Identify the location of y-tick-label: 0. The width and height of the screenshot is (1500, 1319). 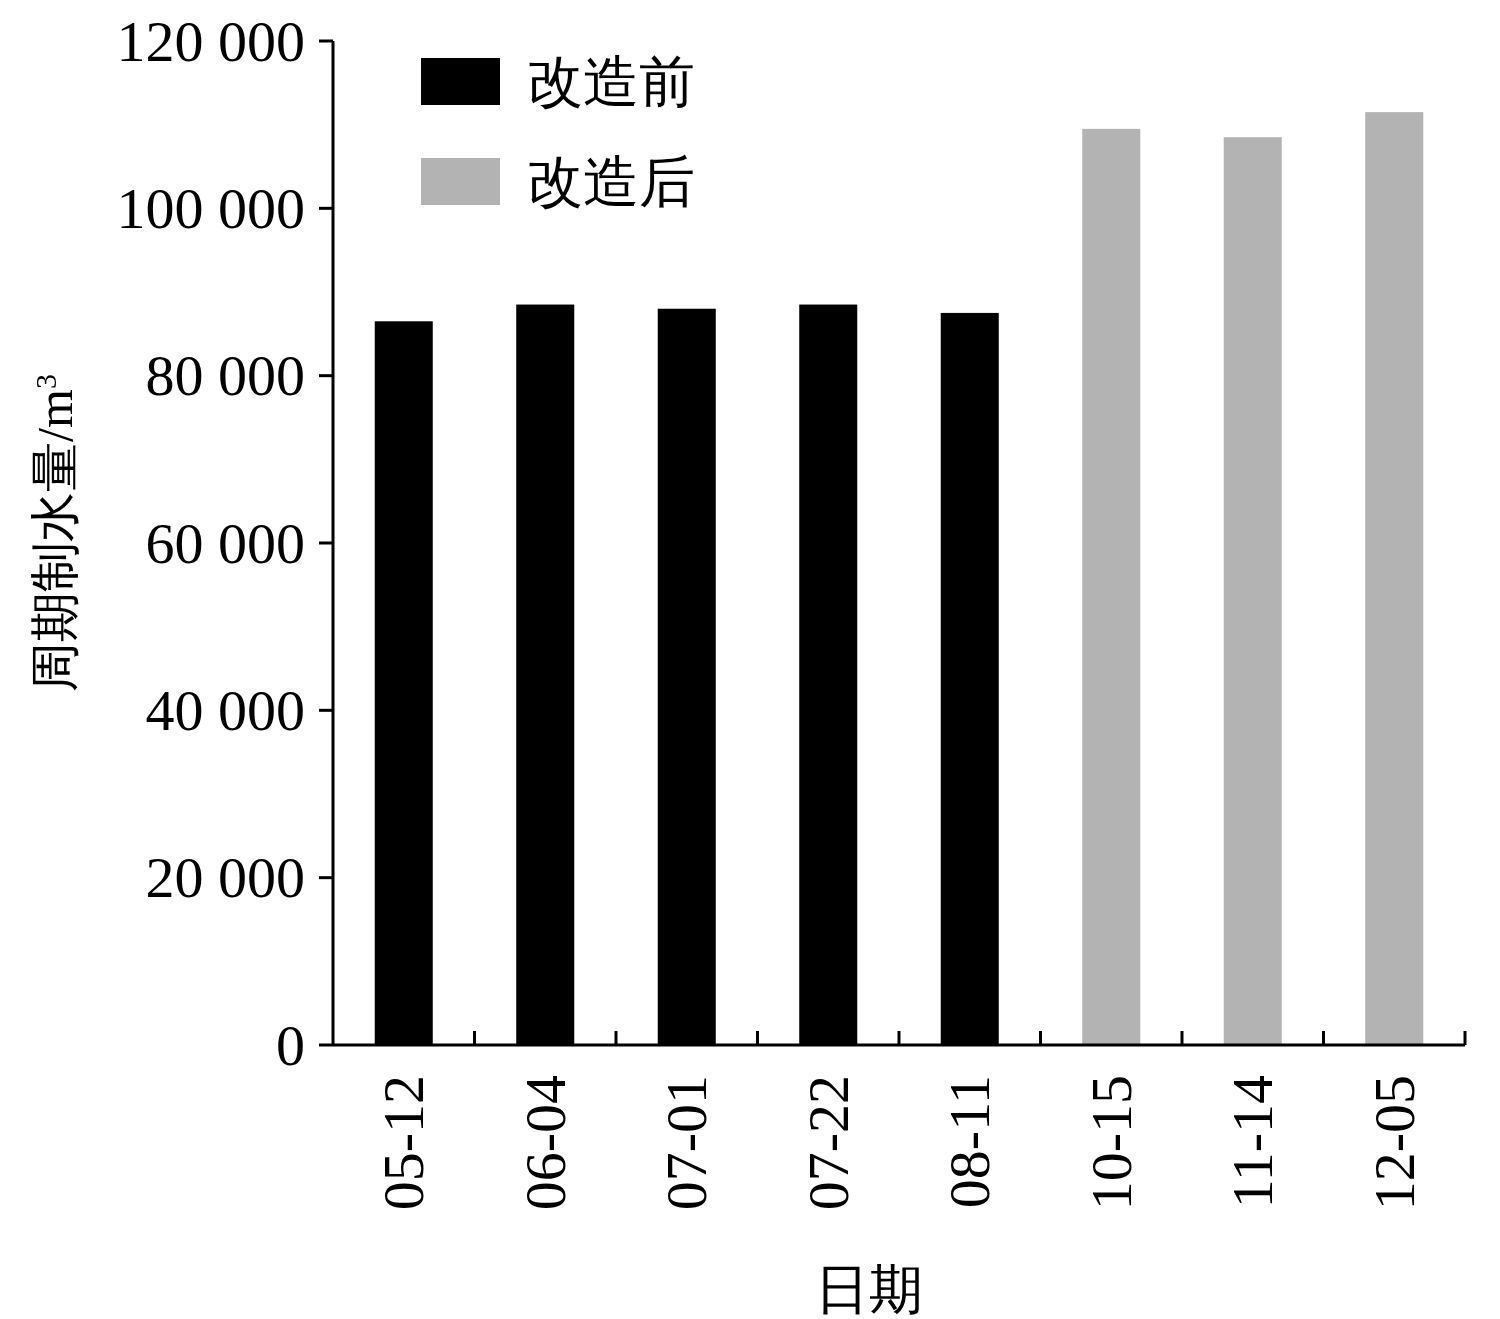
(290, 1045).